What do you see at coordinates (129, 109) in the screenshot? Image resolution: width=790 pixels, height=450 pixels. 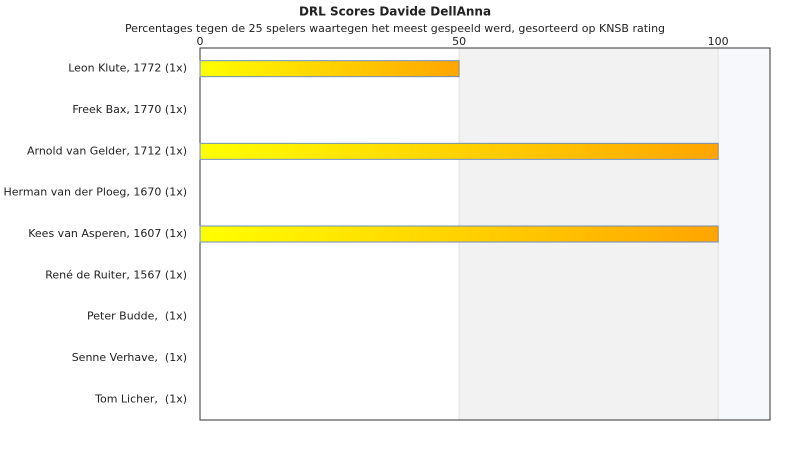 I see `y-tick-label: Freek Bax, 1770 (1x)` at bounding box center [129, 109].